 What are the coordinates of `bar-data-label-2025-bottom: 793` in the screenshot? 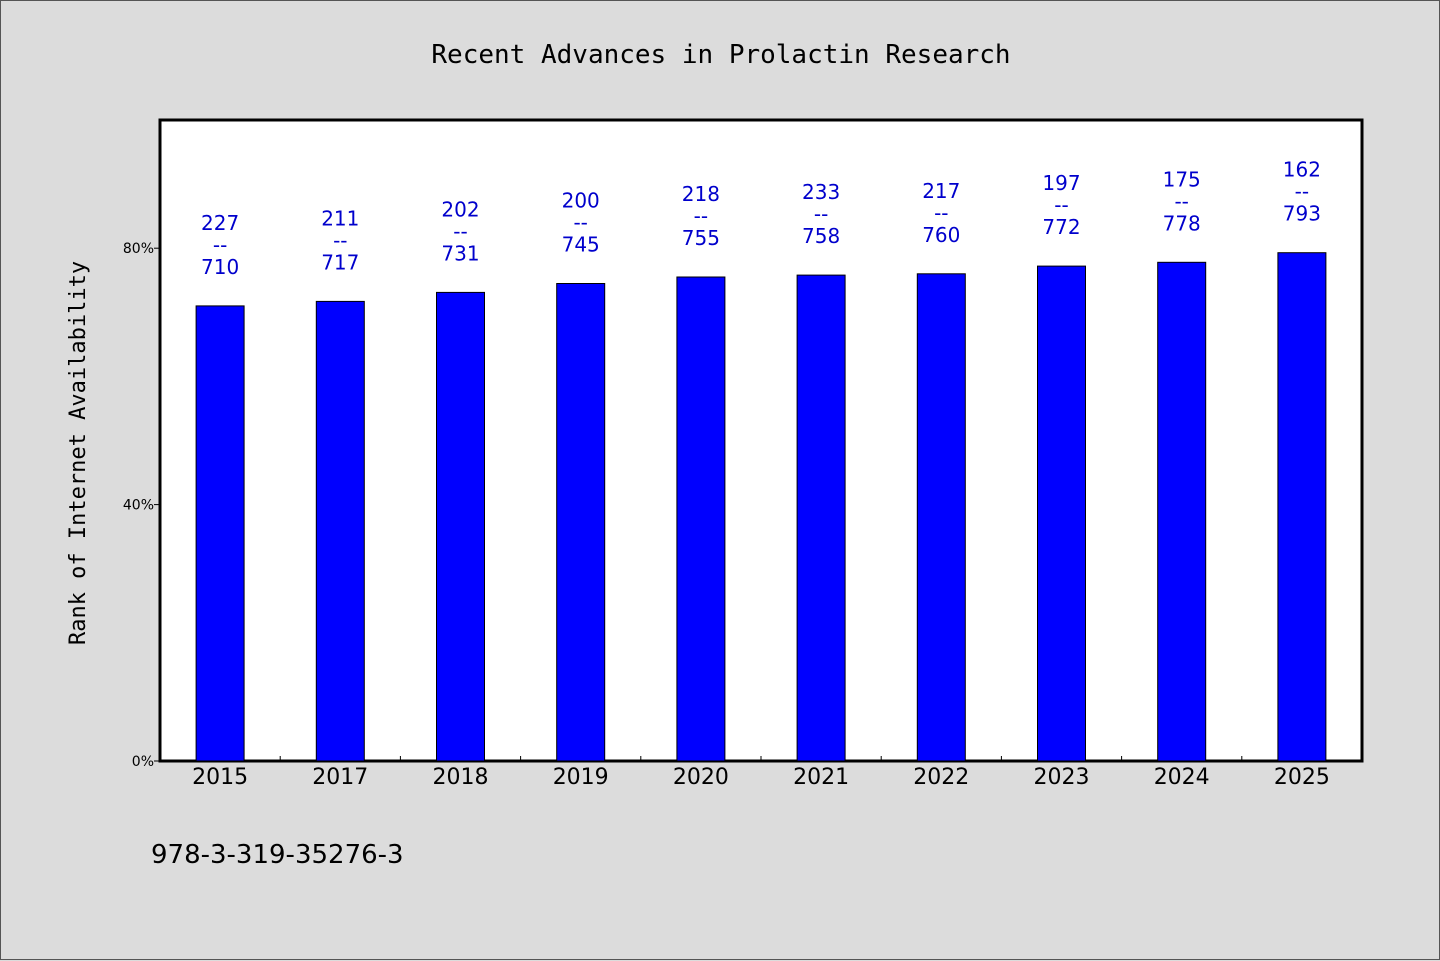 It's located at (1302, 214).